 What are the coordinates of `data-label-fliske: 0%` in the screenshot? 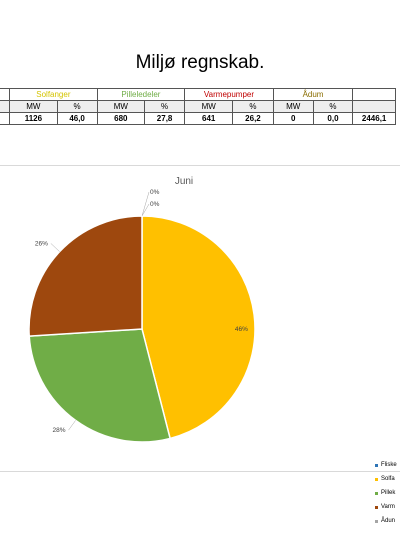 It's located at (155, 192).